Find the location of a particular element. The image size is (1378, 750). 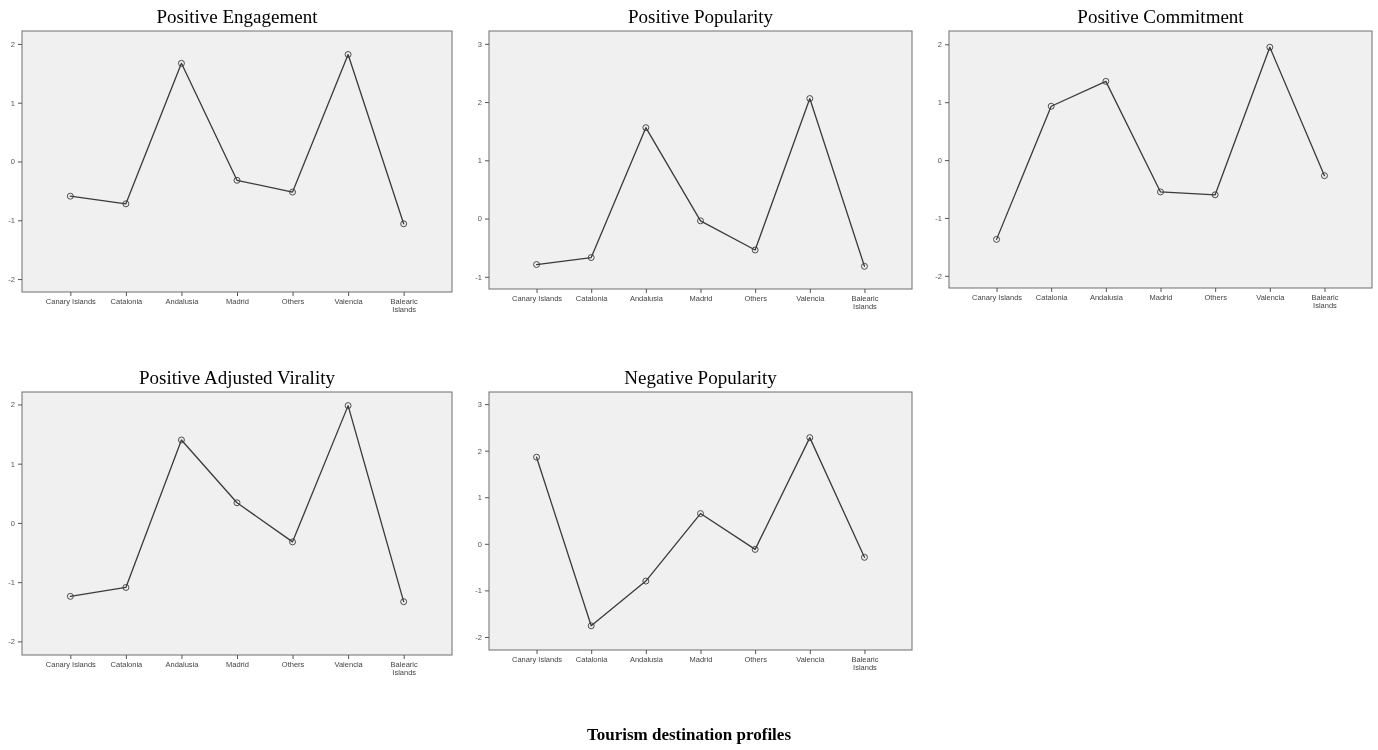

chart-title: Negative Popularity is located at coordinates (701, 377).